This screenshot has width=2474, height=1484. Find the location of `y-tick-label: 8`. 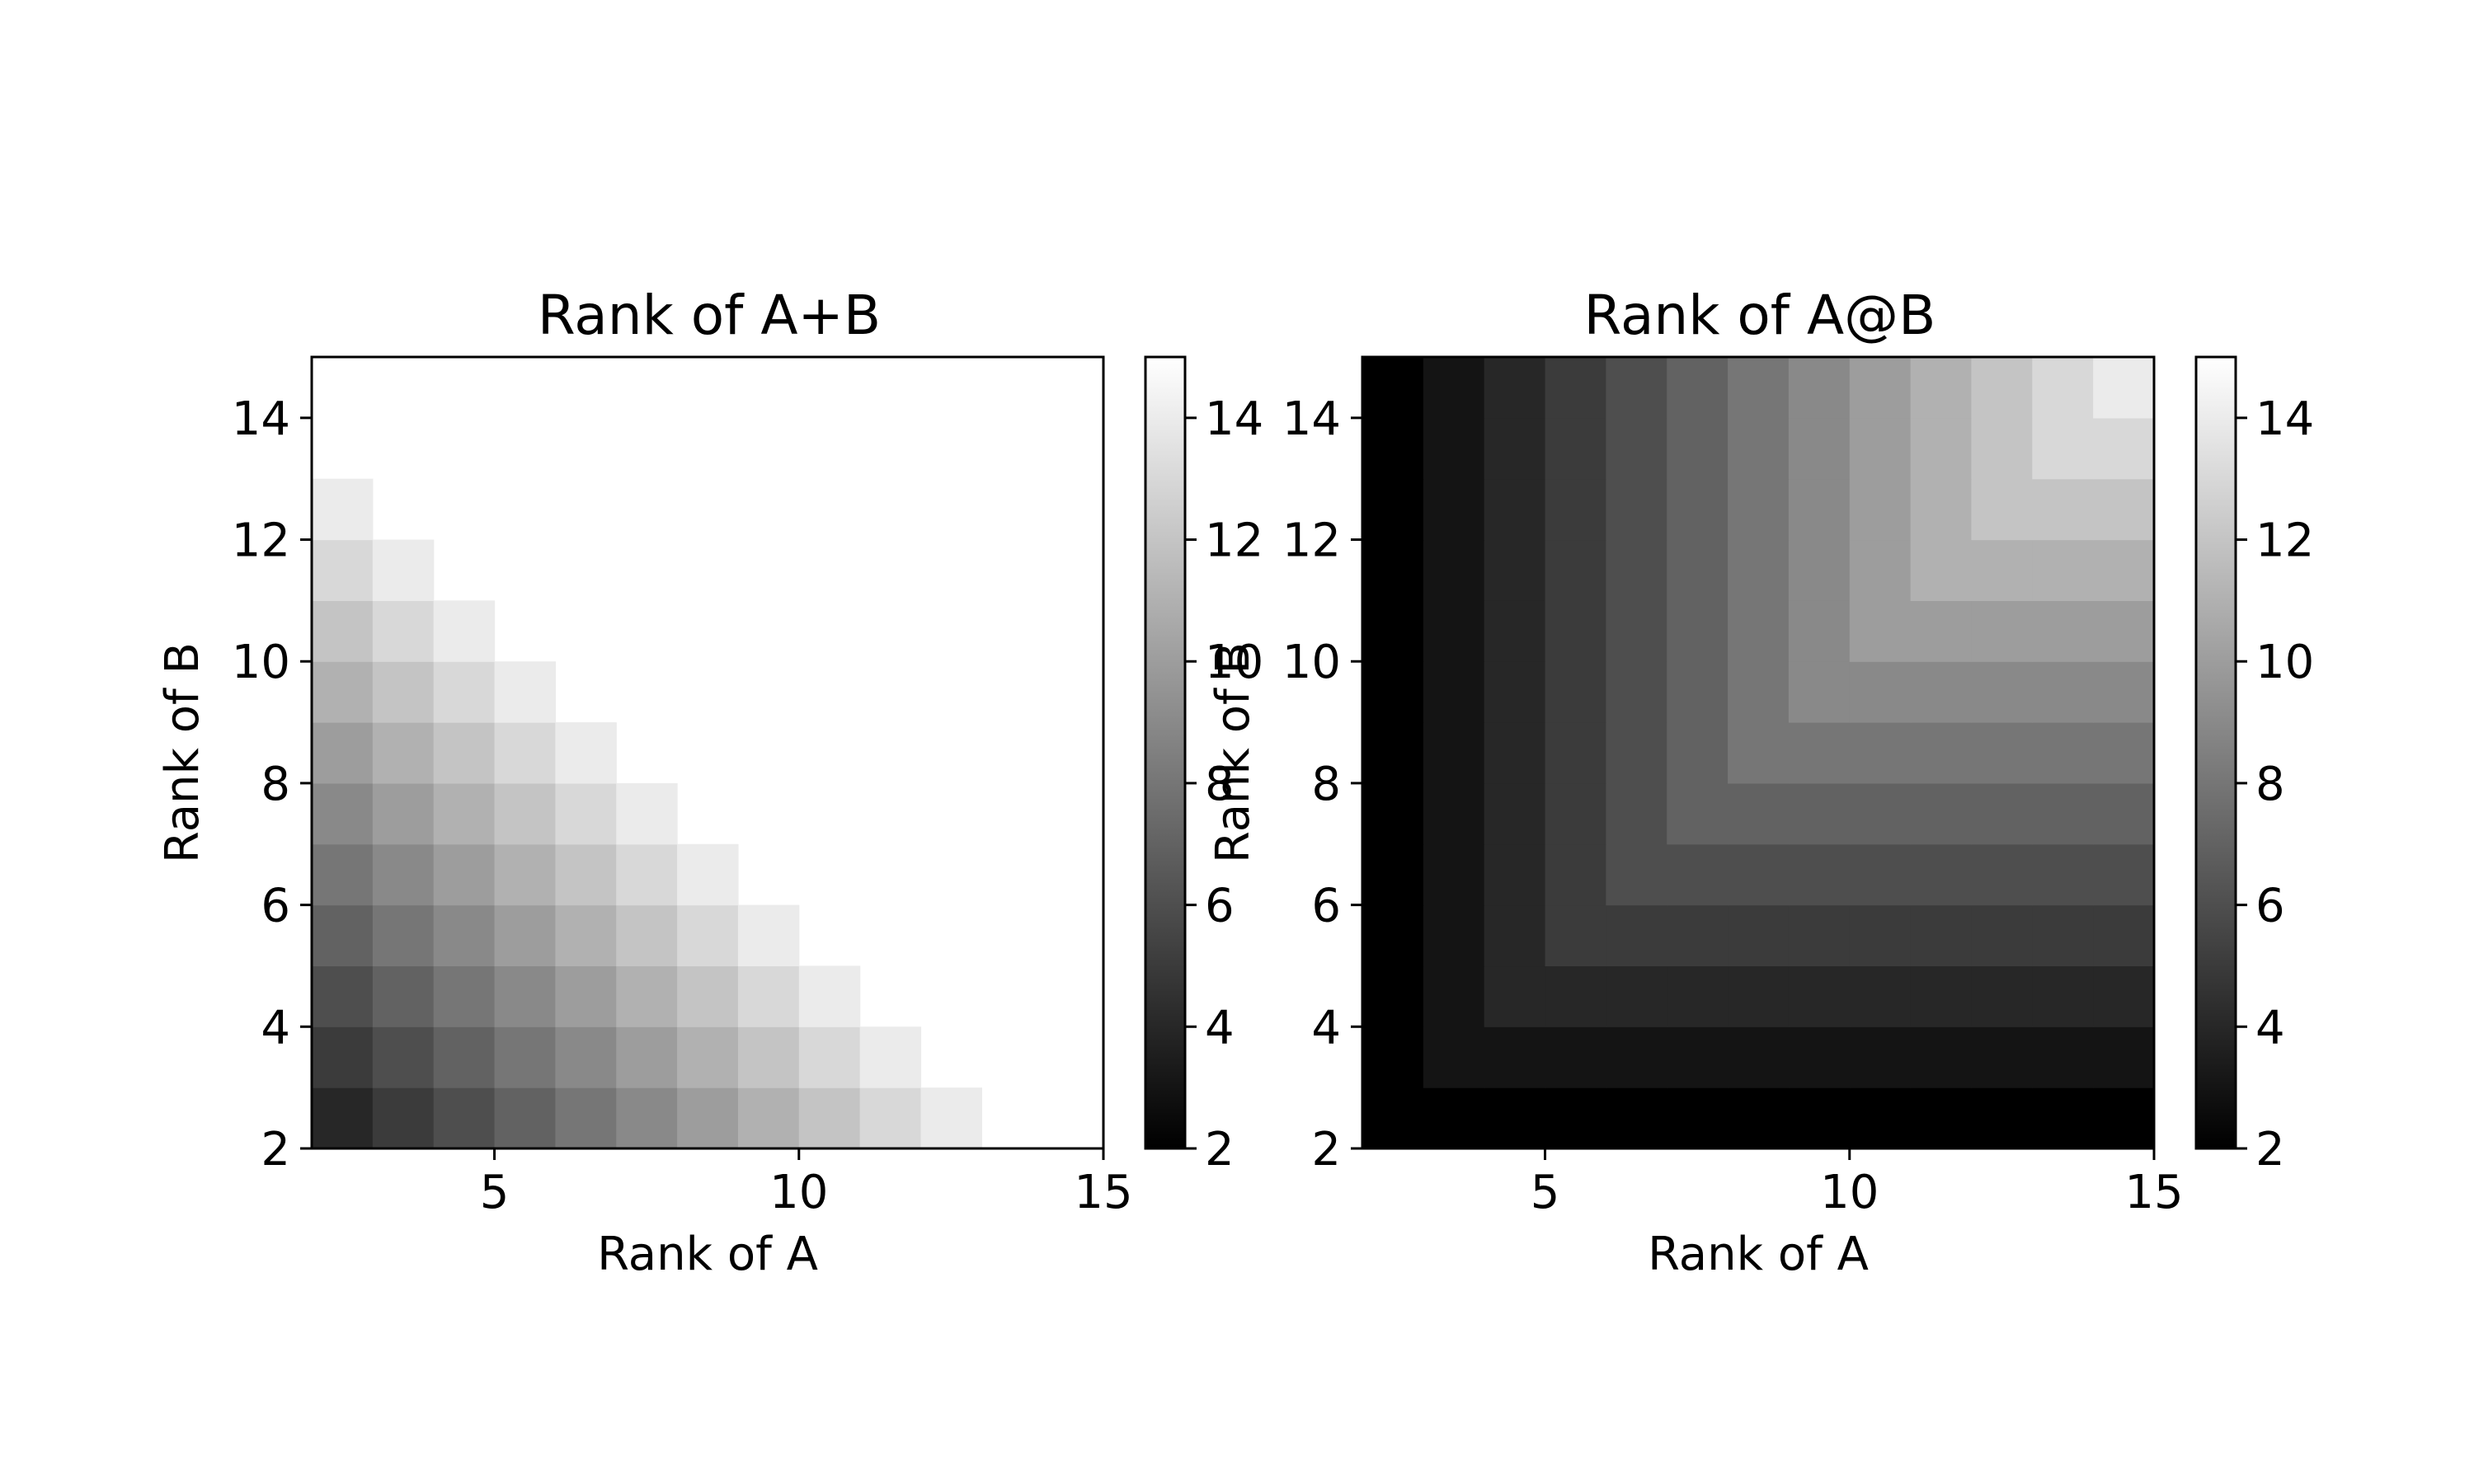

y-tick-label: 8 is located at coordinates (275, 784).